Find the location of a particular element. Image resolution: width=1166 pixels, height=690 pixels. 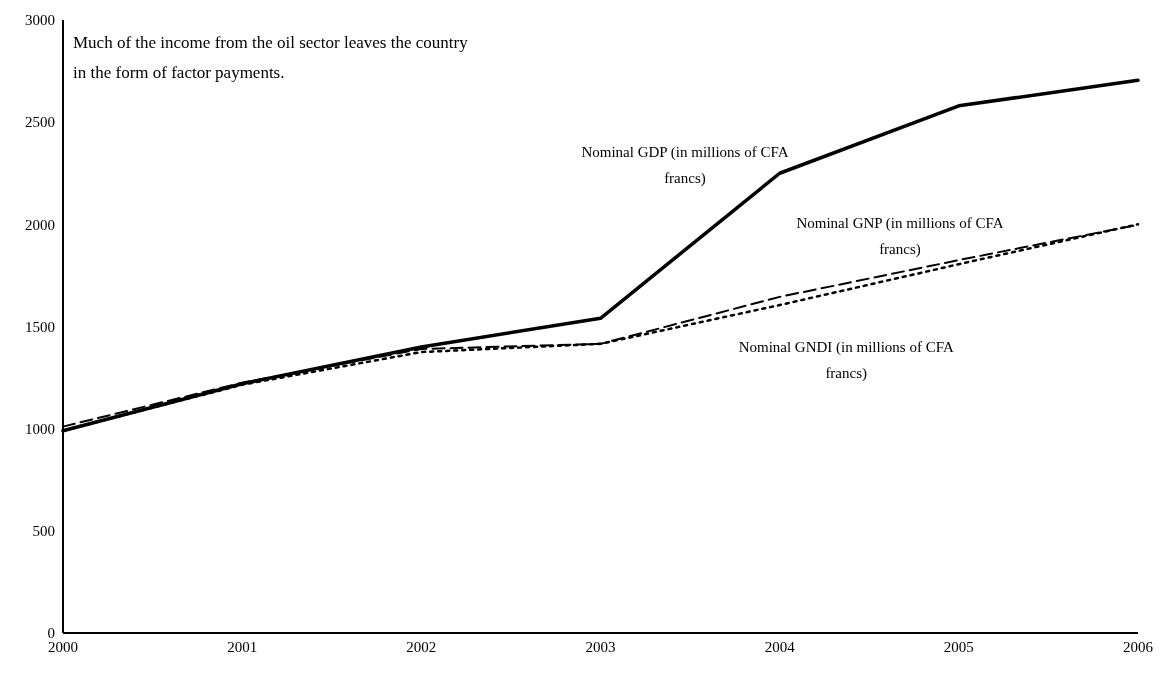

x-tick-label: 2004 is located at coordinates (780, 646).